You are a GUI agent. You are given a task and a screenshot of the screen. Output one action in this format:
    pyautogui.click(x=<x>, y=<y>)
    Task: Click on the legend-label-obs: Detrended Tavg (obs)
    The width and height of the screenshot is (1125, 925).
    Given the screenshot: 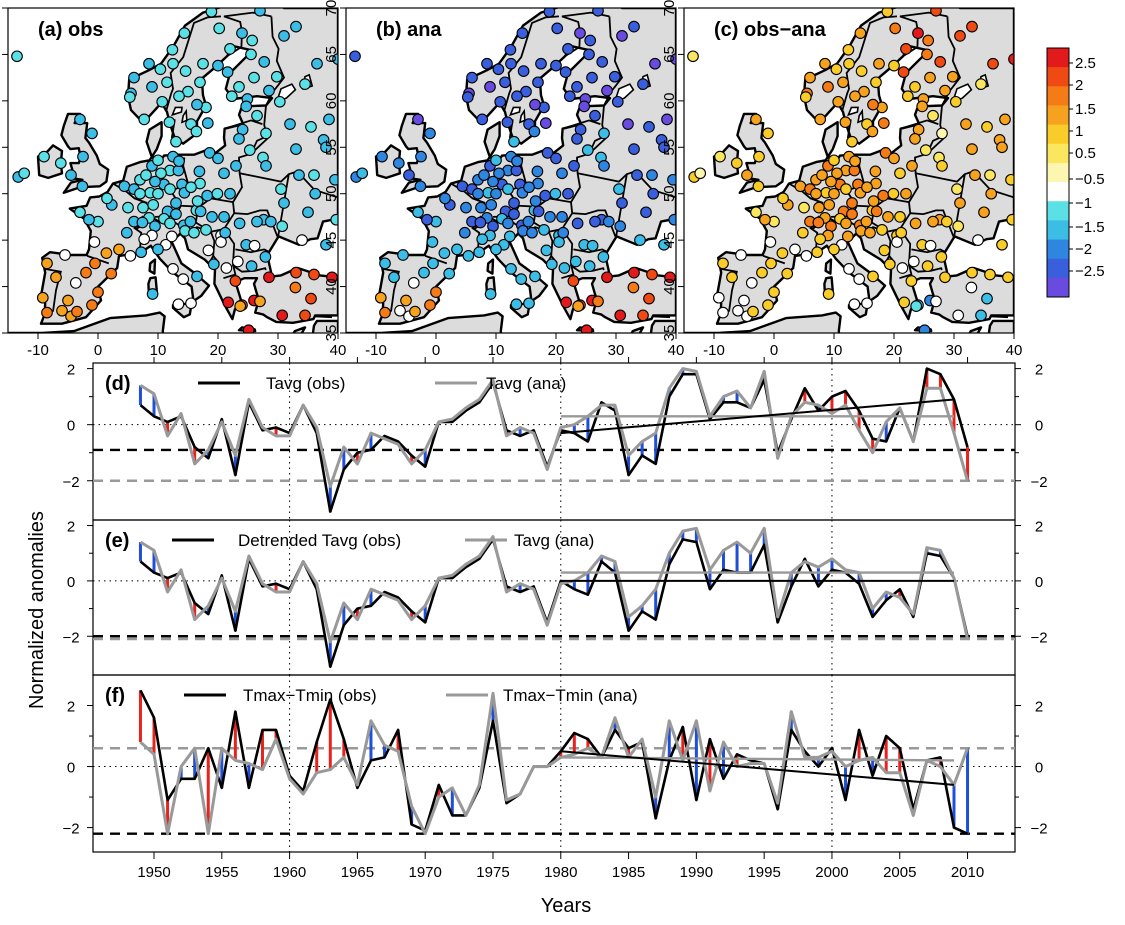 What is the action you would take?
    pyautogui.click(x=319, y=540)
    